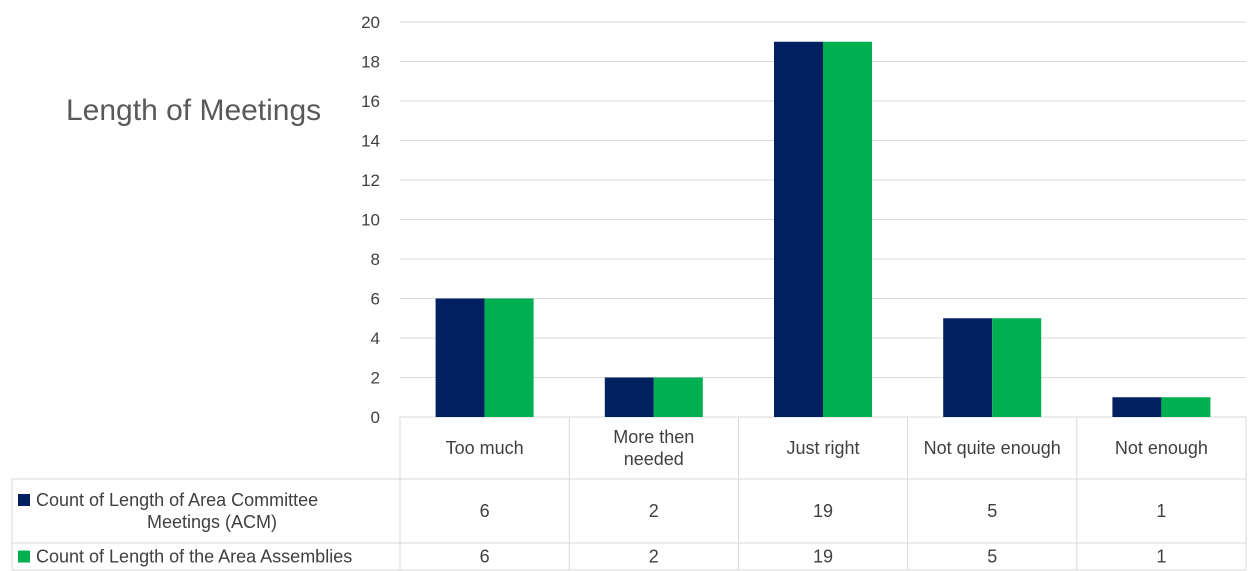 This screenshot has height=571, width=1248. I want to click on category-label: Not quite enough, so click(992, 448).